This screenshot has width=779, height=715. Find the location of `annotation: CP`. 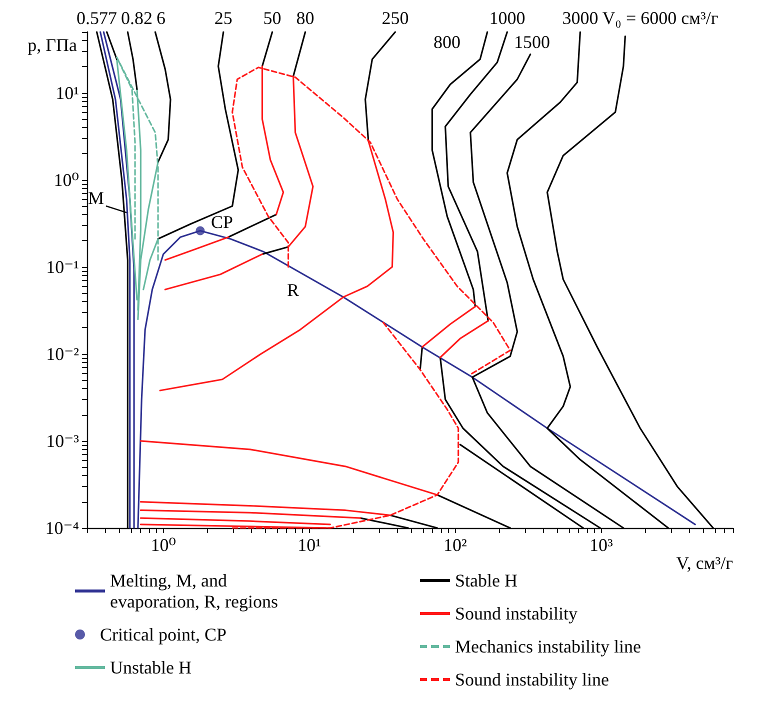

annotation: CP is located at coordinates (222, 222).